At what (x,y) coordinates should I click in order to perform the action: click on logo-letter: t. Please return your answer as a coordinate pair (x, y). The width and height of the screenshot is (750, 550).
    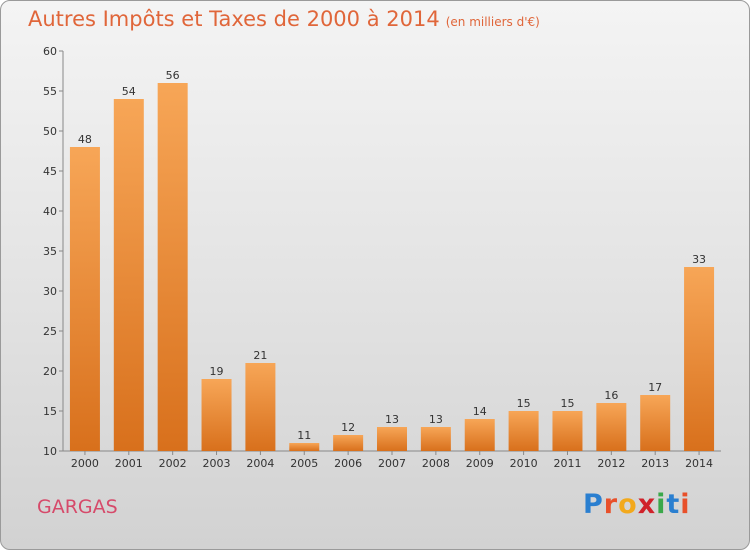
    Looking at the image, I should click on (673, 504).